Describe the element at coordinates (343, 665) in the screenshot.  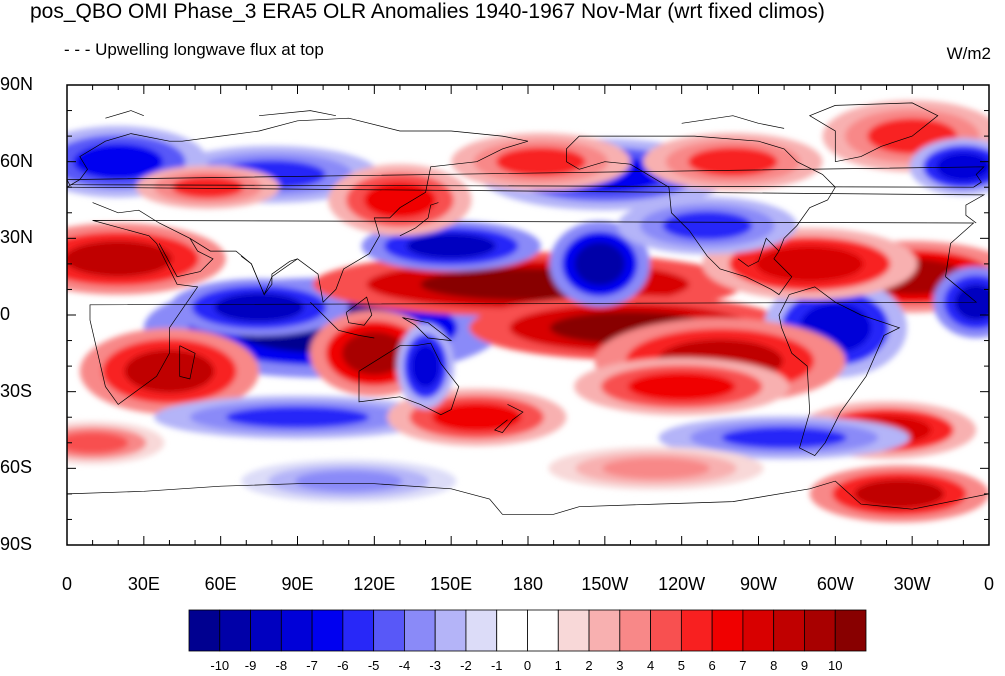
I see `colorbar-label: -6` at that location.